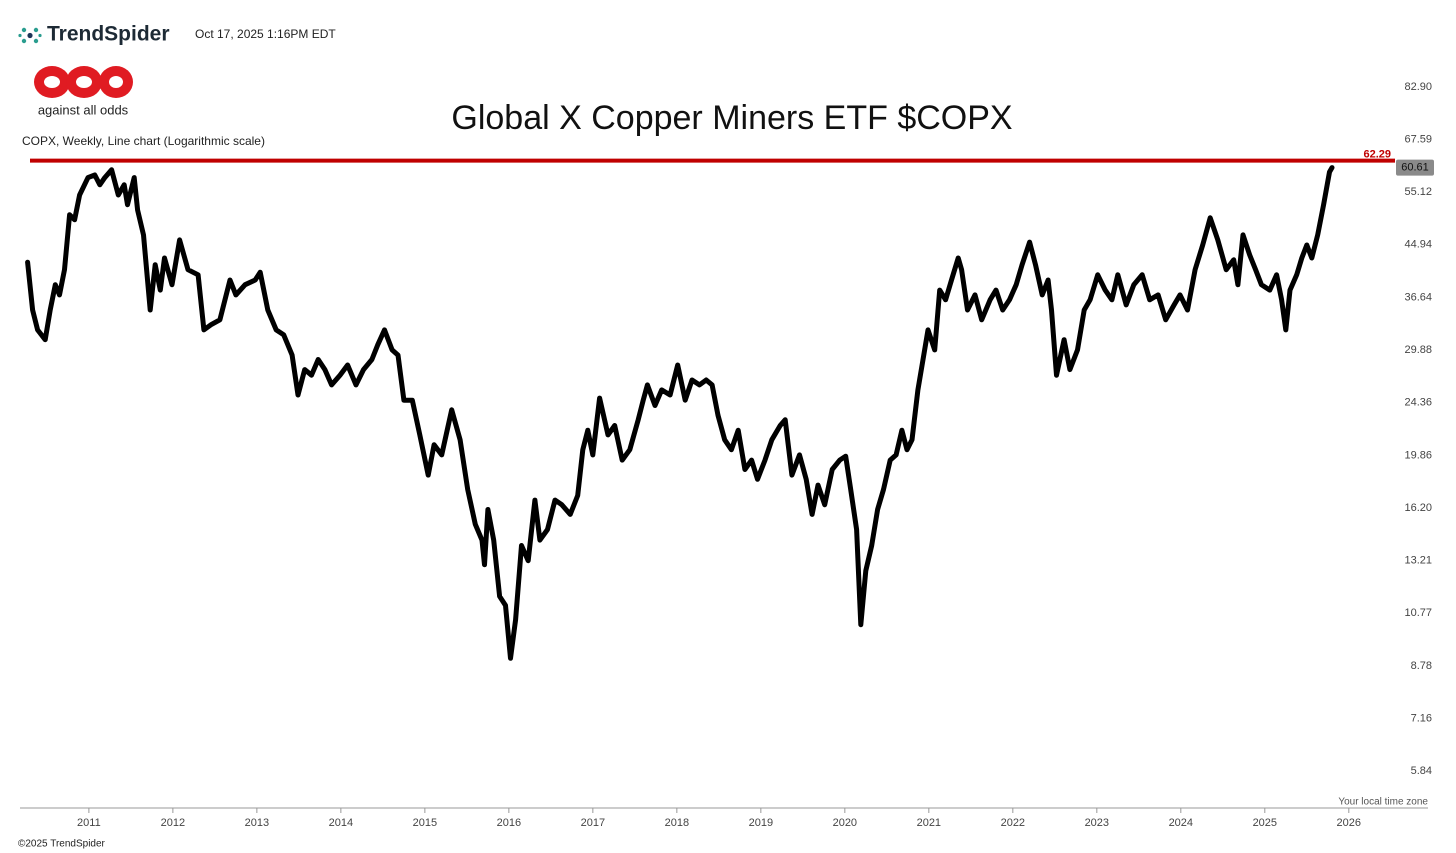  What do you see at coordinates (265, 34) in the screenshot?
I see `timestamp: Oct 17, 2025 1:16PM EDT` at bounding box center [265, 34].